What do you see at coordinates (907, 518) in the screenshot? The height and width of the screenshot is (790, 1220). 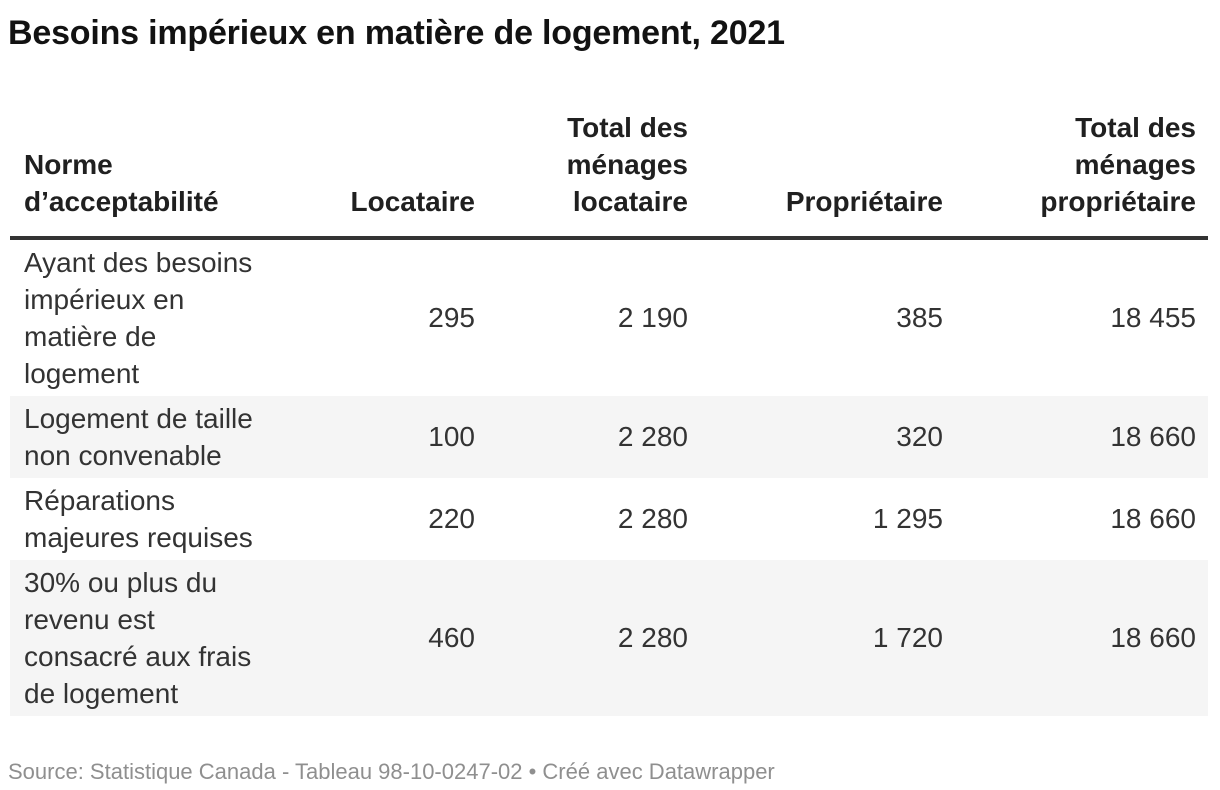 I see `cell-value: 1 295` at bounding box center [907, 518].